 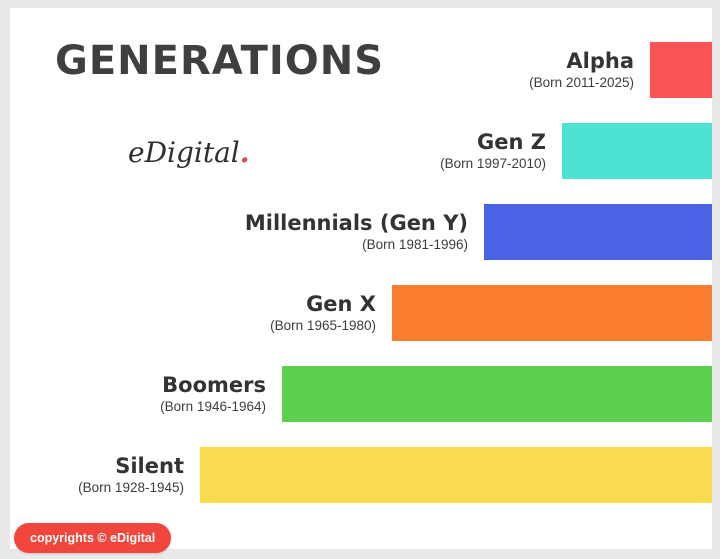 What do you see at coordinates (131, 488) in the screenshot?
I see `generation-born-range: (Born 1928-1945)` at bounding box center [131, 488].